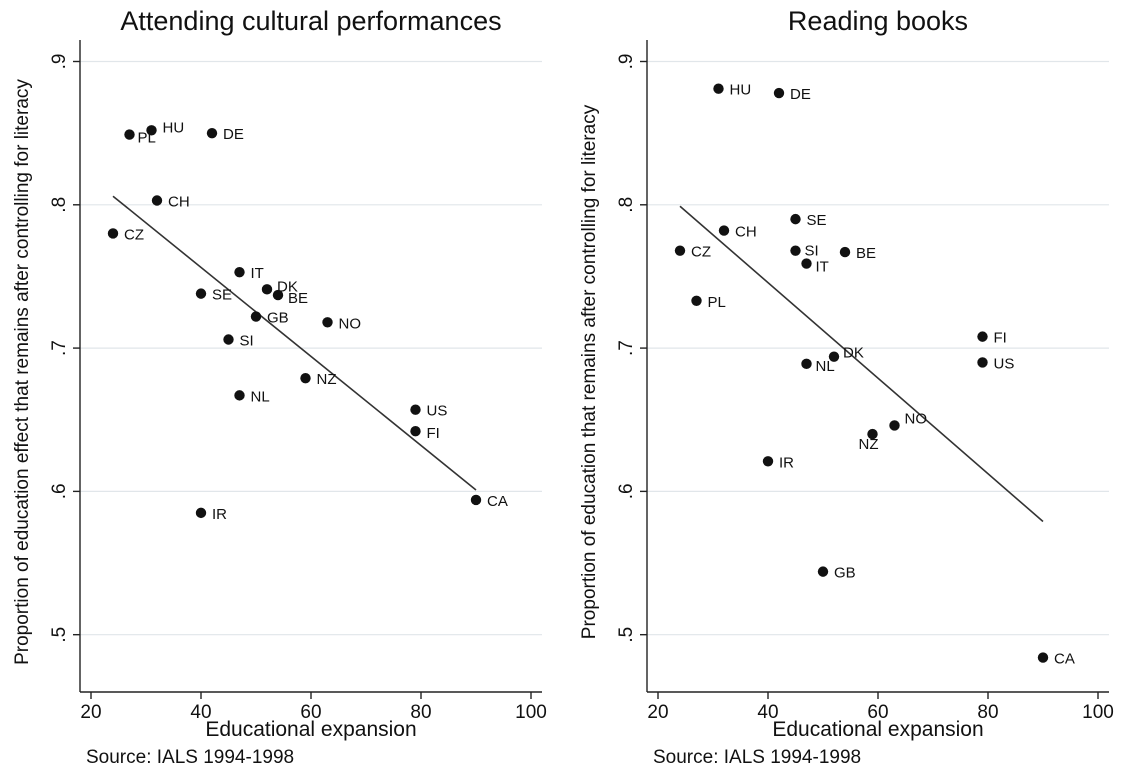  Describe the element at coordinates (717, 302) in the screenshot. I see `point-label-pl: PL` at that location.